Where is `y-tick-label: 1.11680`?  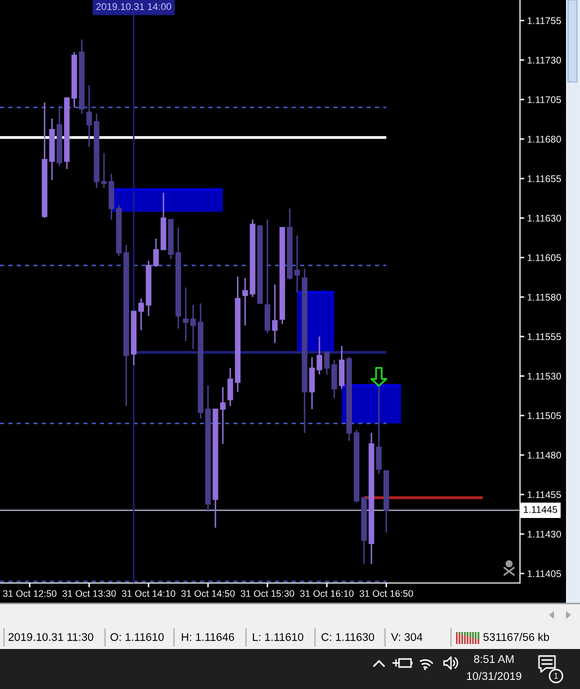
y-tick-label: 1.11680 is located at coordinates (544, 139).